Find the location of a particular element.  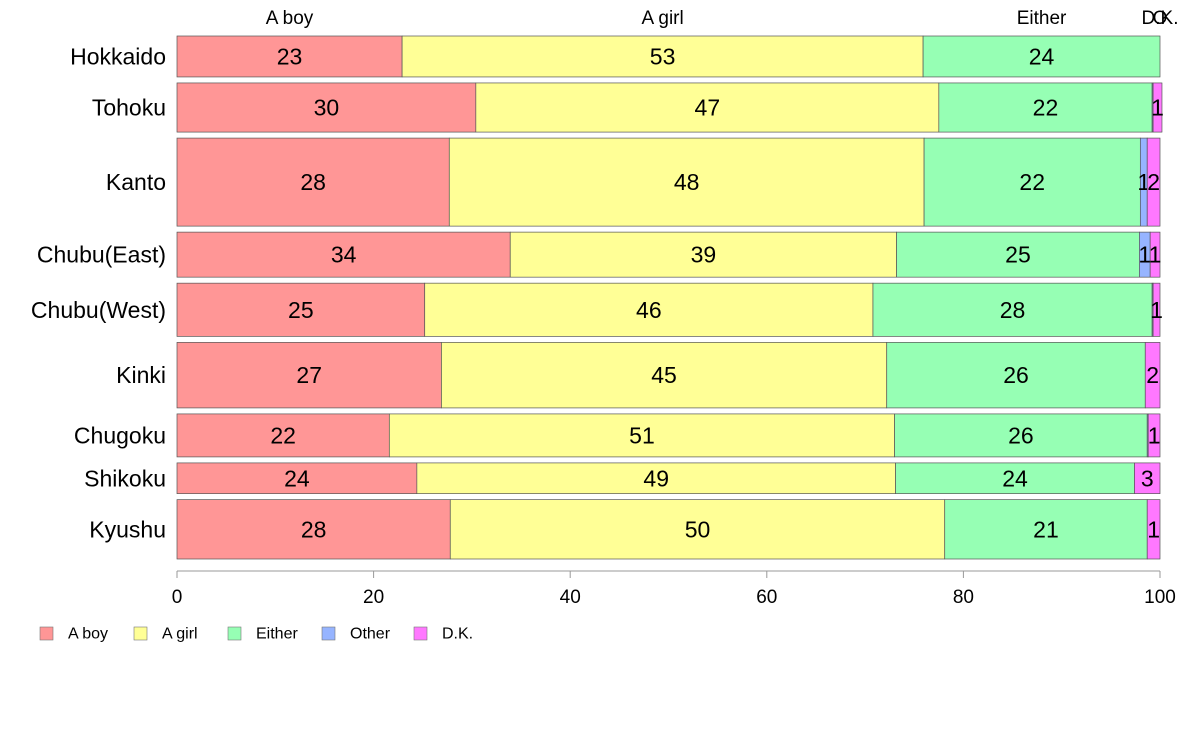

data-label: 53 is located at coordinates (663, 56).